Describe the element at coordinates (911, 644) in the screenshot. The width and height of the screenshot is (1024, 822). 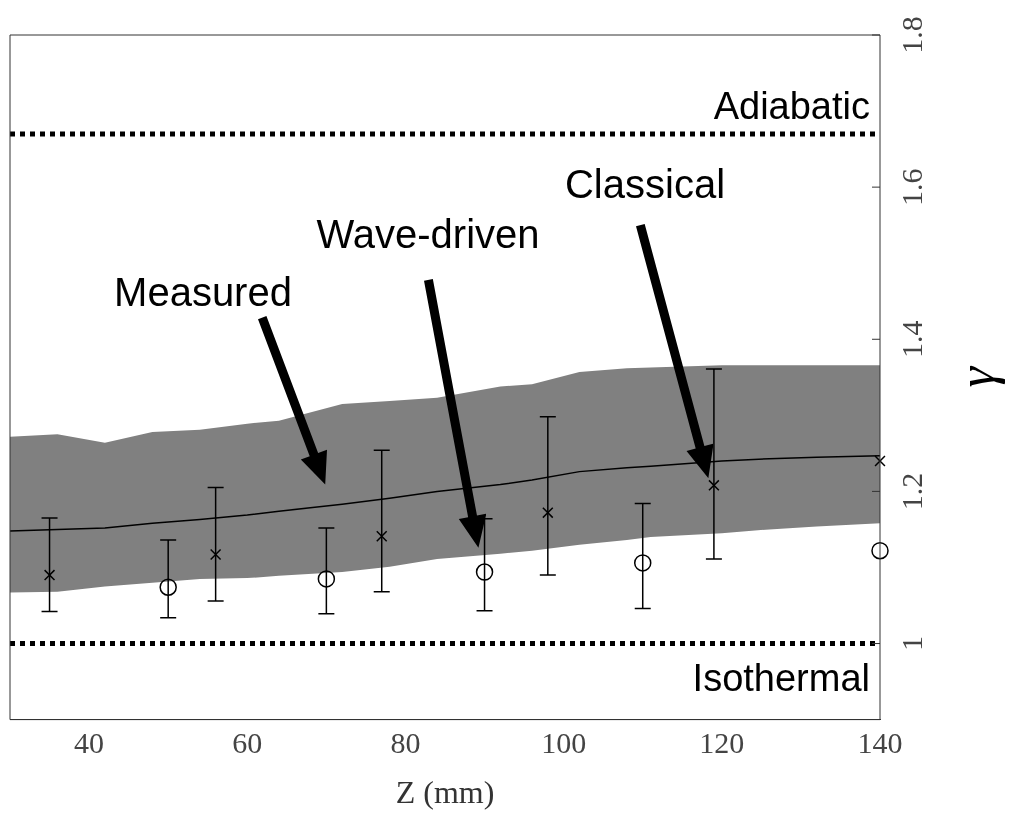
I see `y-tick-label: 1` at that location.